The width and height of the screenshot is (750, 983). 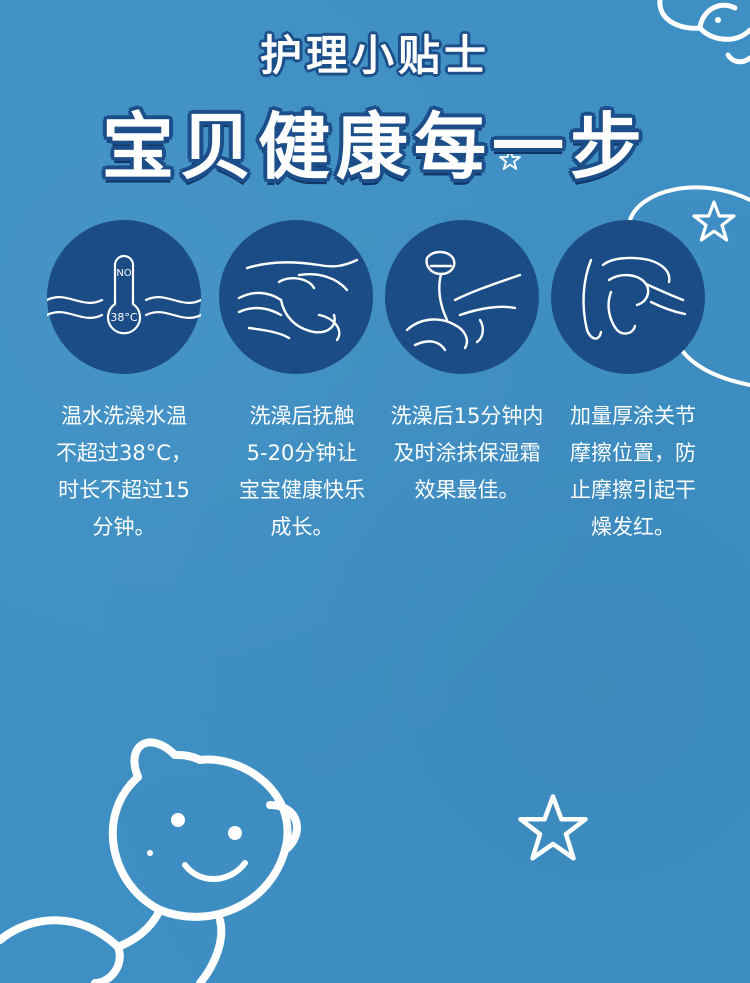 I want to click on tip-circle: NO 38°C, so click(x=124, y=297).